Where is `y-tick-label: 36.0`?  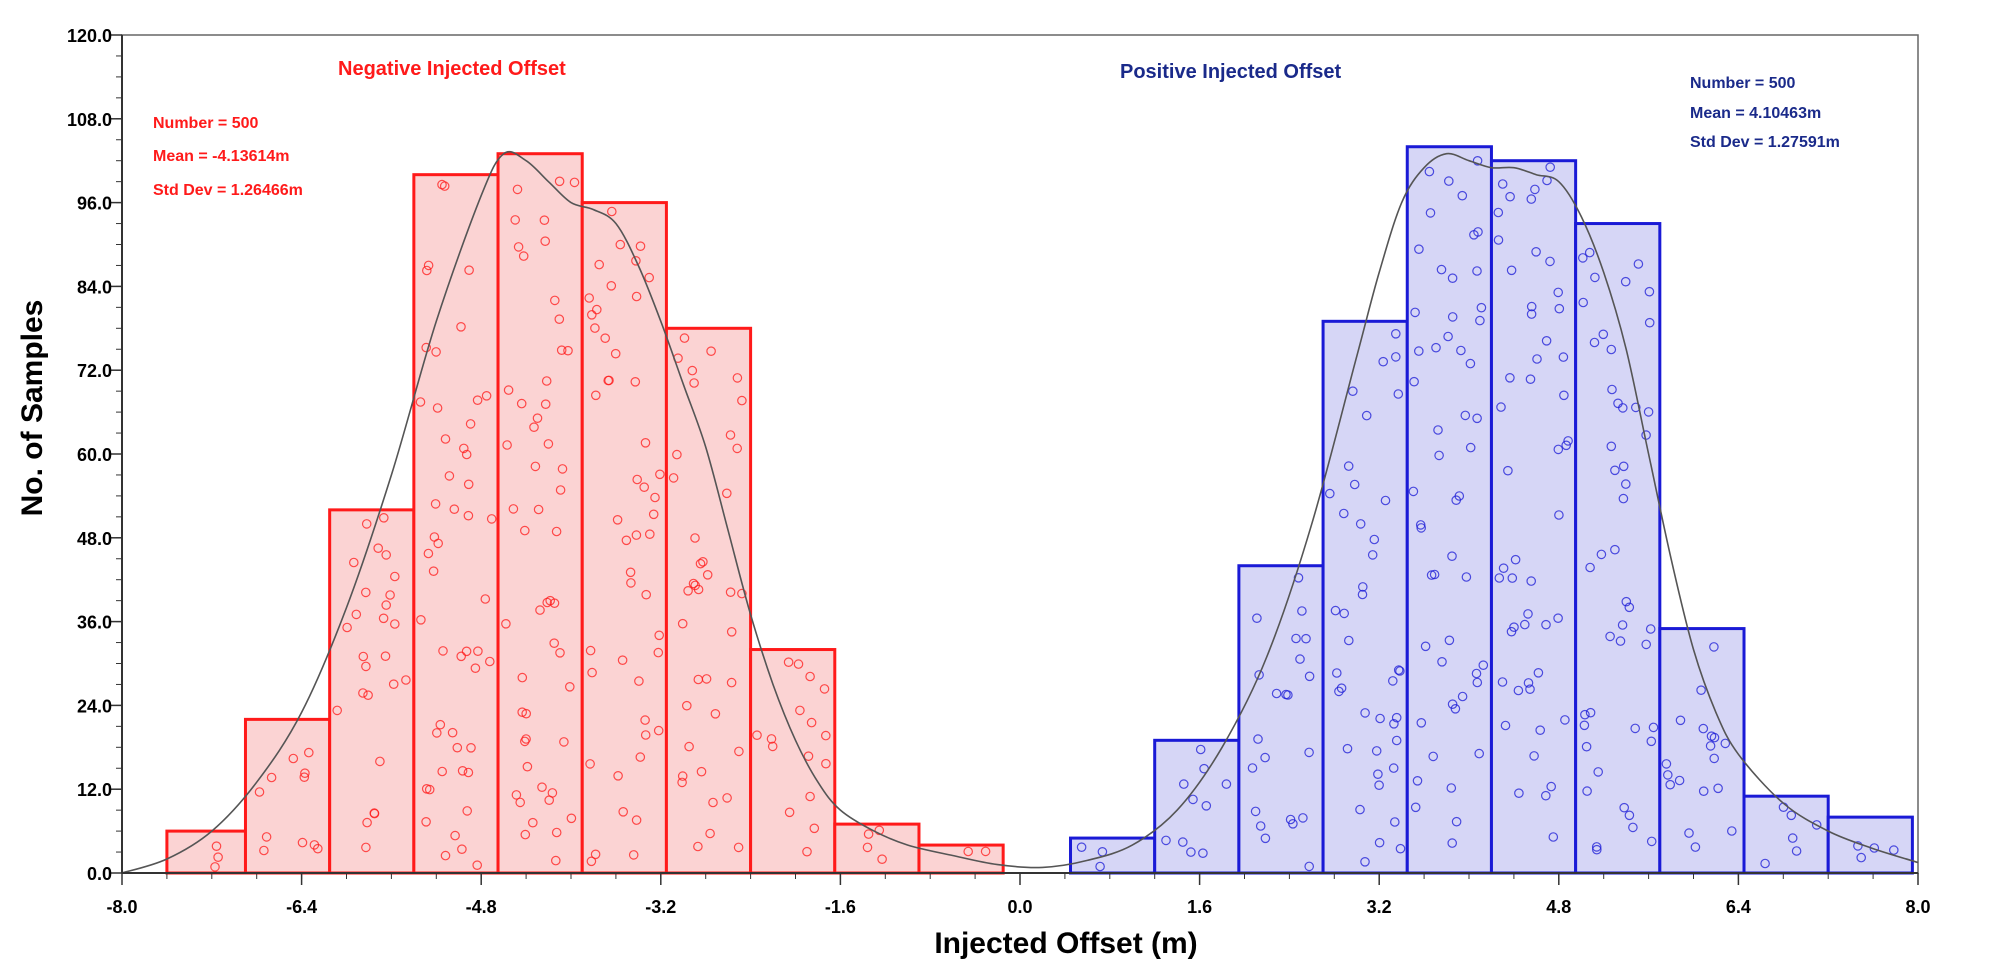 y-tick-label: 36.0 is located at coordinates (94, 623).